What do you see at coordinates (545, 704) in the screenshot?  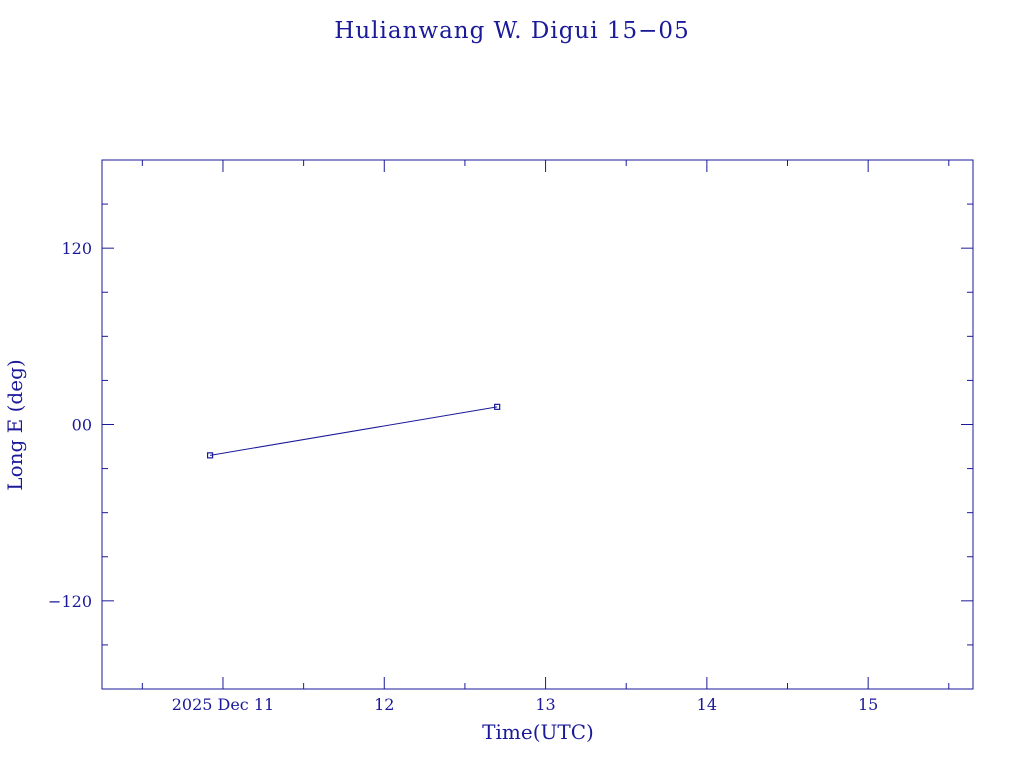 I see `x-tick-label: 13` at bounding box center [545, 704].